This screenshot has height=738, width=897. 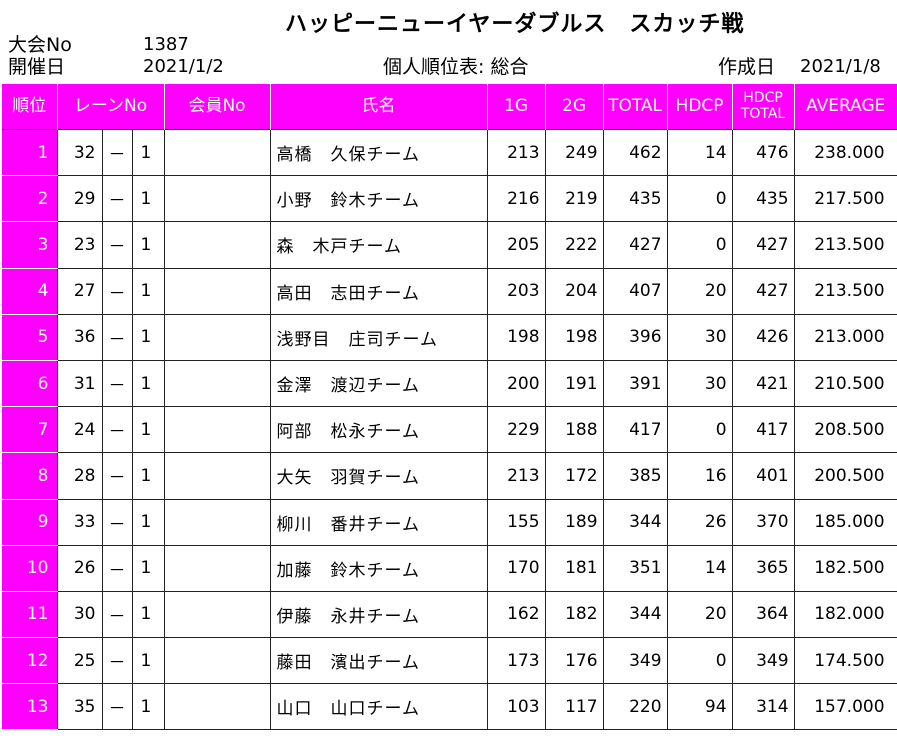 I want to click on hdcp-total-cell: 314, so click(x=763, y=707).